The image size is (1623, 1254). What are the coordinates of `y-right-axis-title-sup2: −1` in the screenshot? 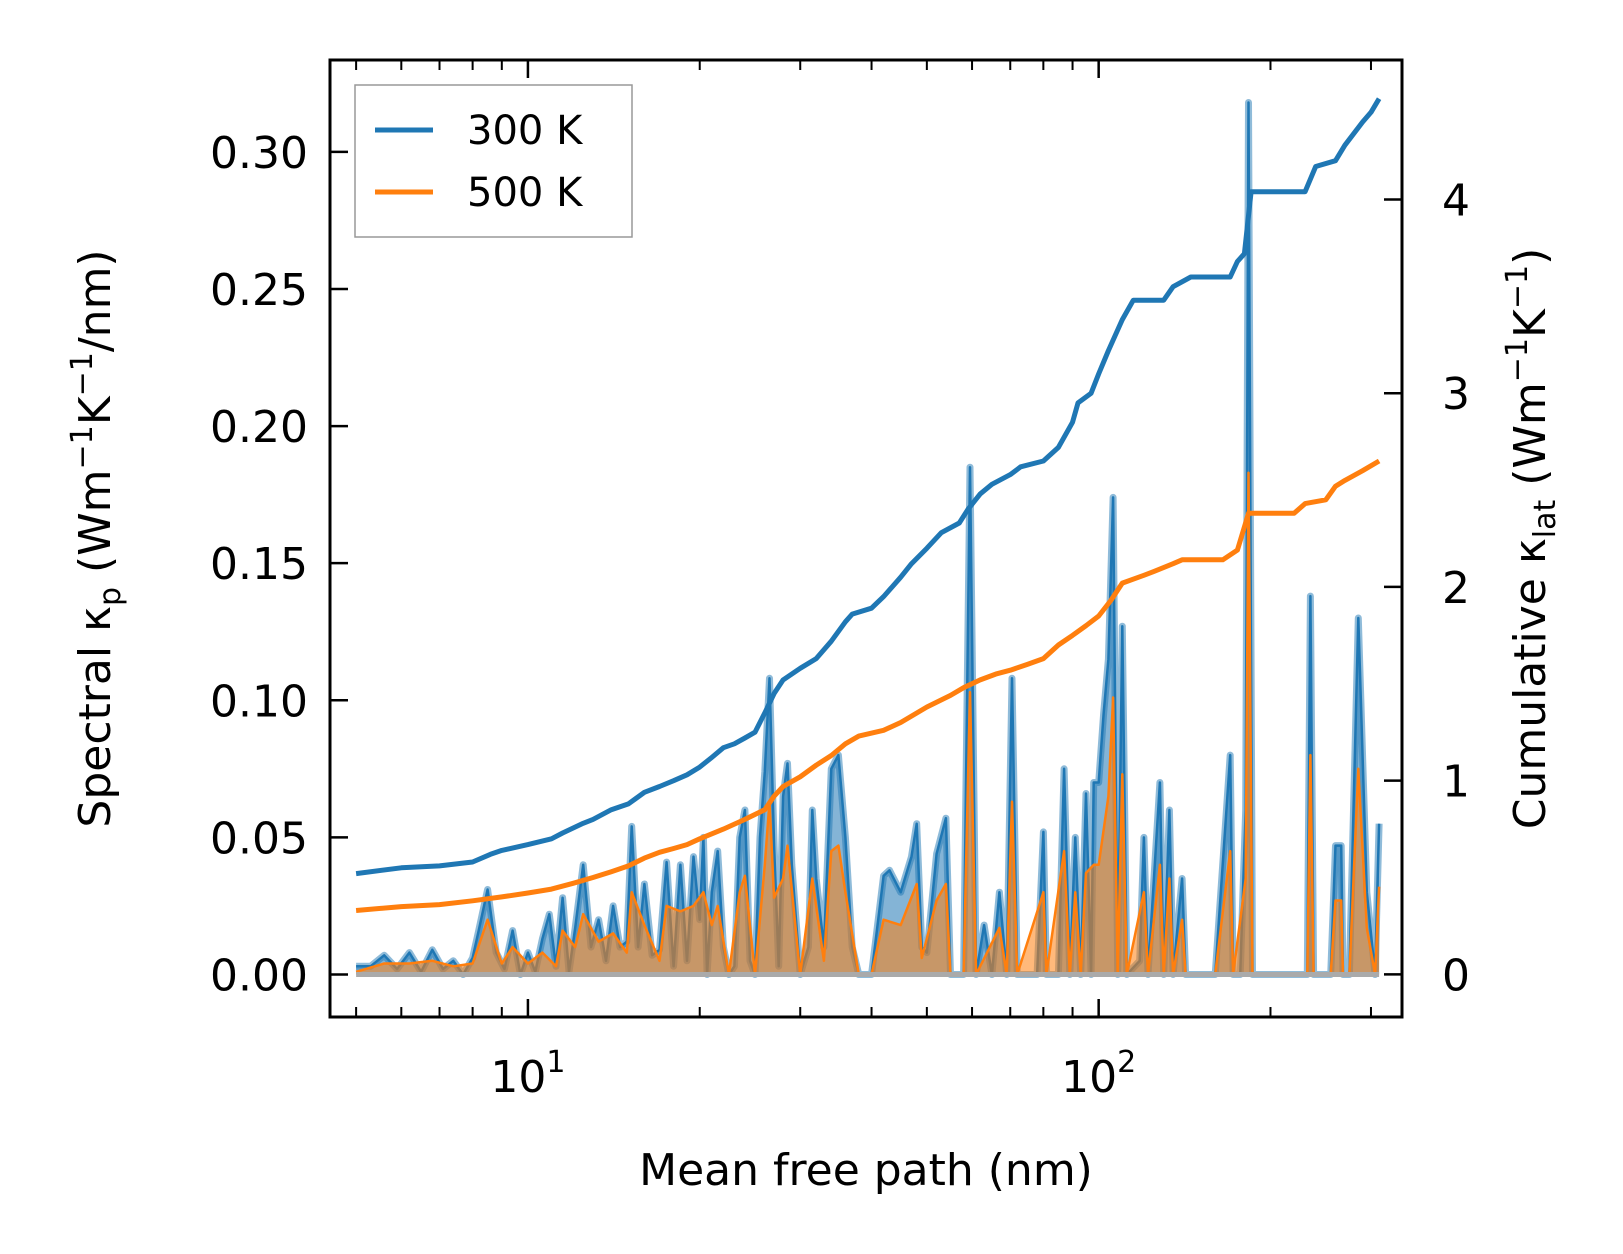 It's located at (1517, 287).